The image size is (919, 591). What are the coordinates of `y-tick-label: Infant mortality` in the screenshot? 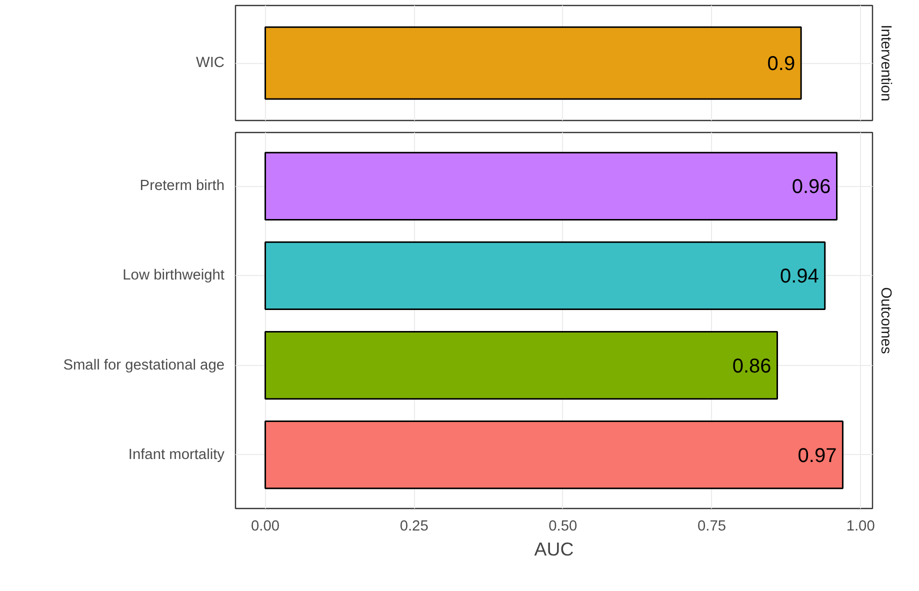 It's located at (177, 454).